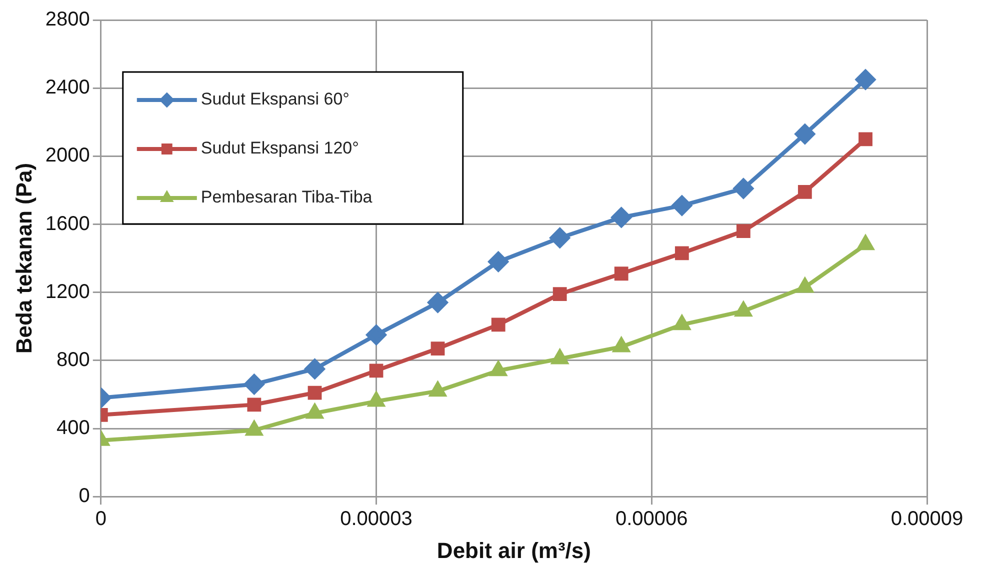  I want to click on legend-label: Sudut Ekspansi 120°, so click(279, 148).